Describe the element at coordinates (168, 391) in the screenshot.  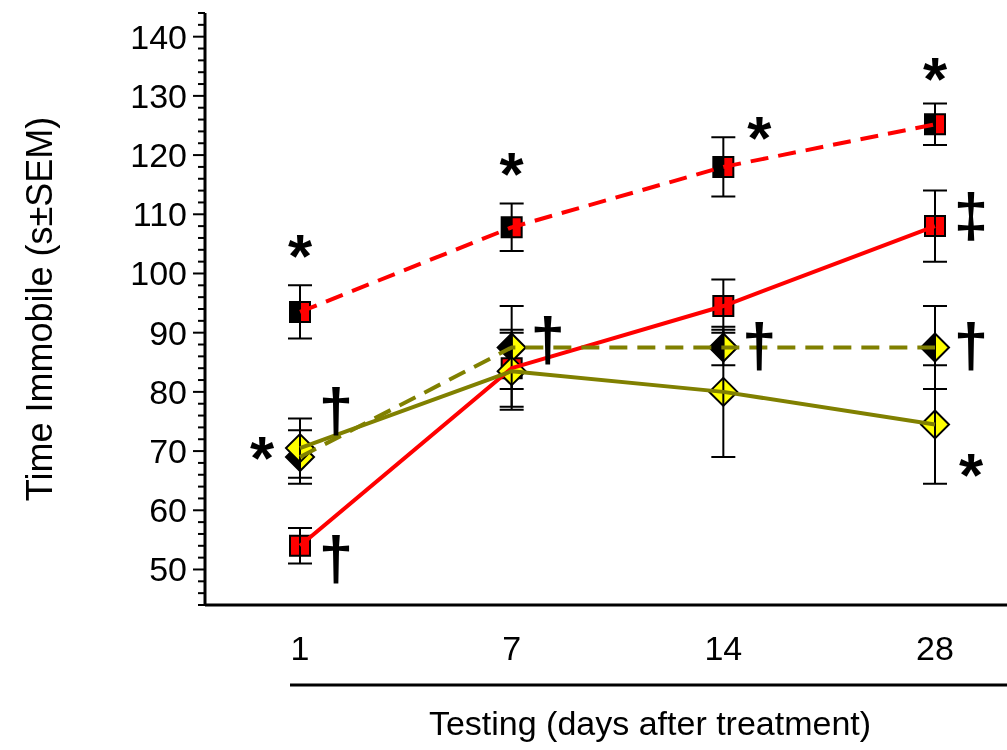
I see `y-tick-label: 80` at that location.